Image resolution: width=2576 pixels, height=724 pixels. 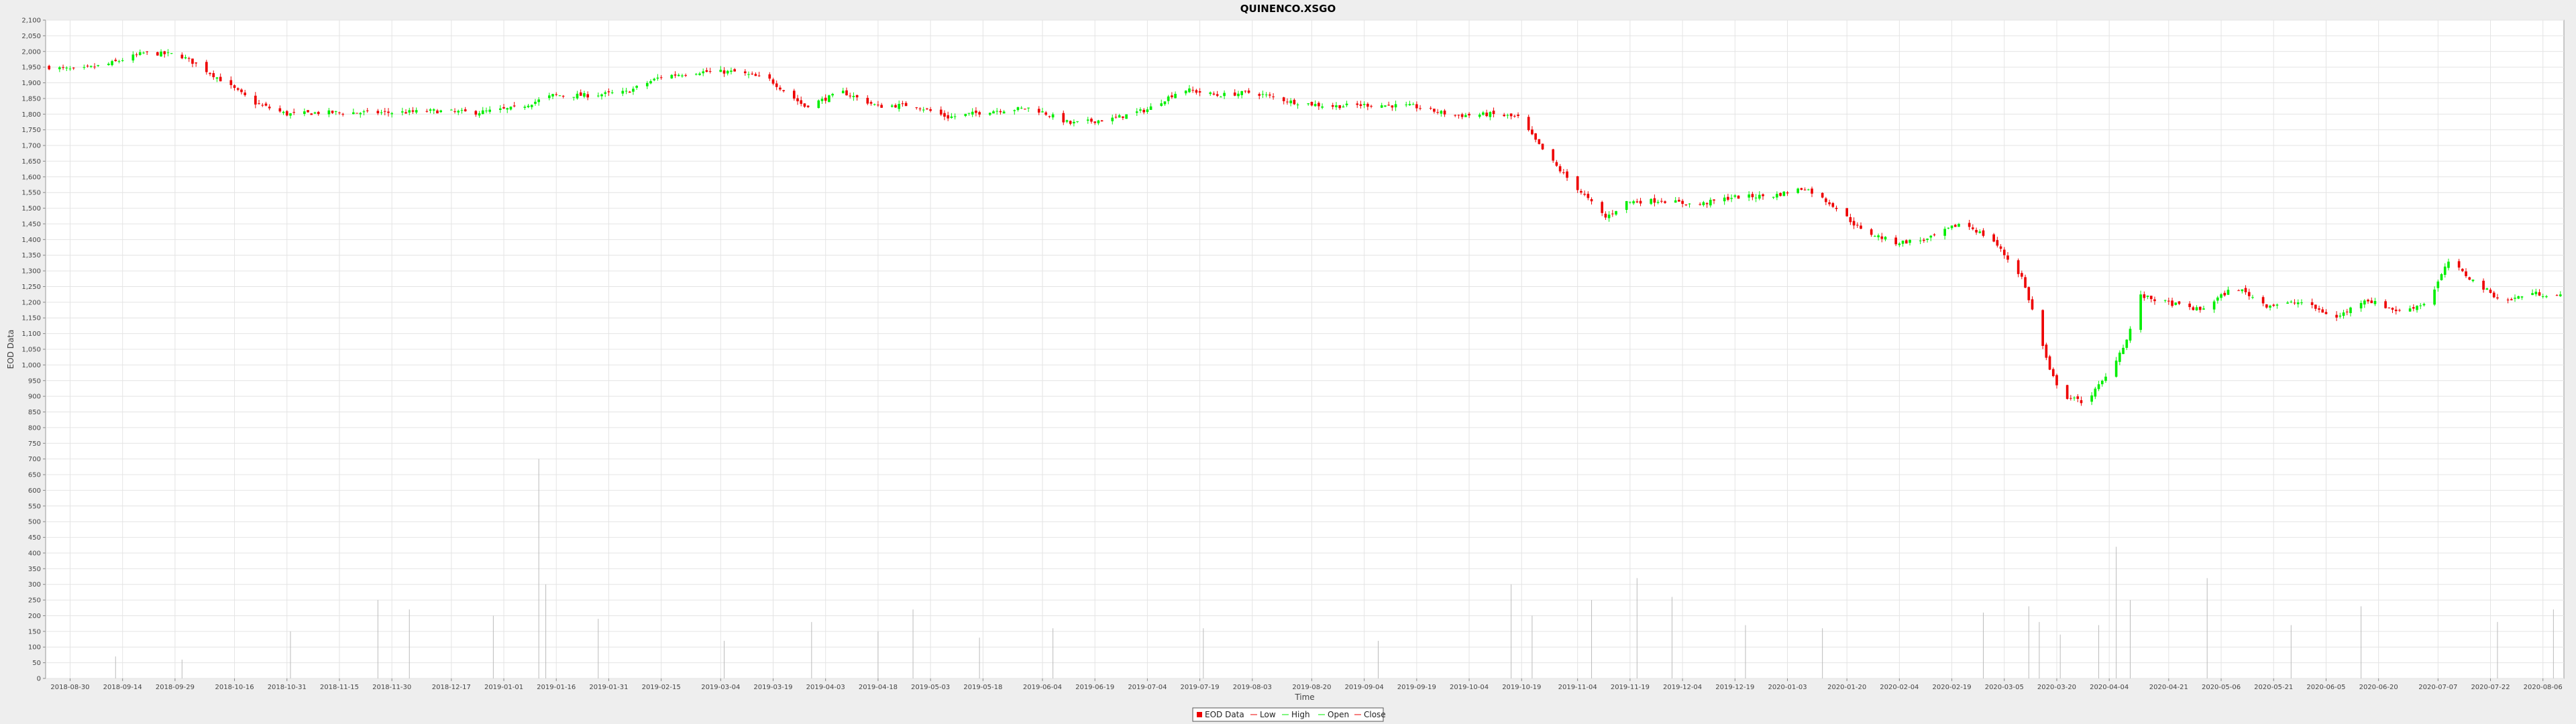 What do you see at coordinates (31, 240) in the screenshot?
I see `y-tick-label: 1,400` at bounding box center [31, 240].